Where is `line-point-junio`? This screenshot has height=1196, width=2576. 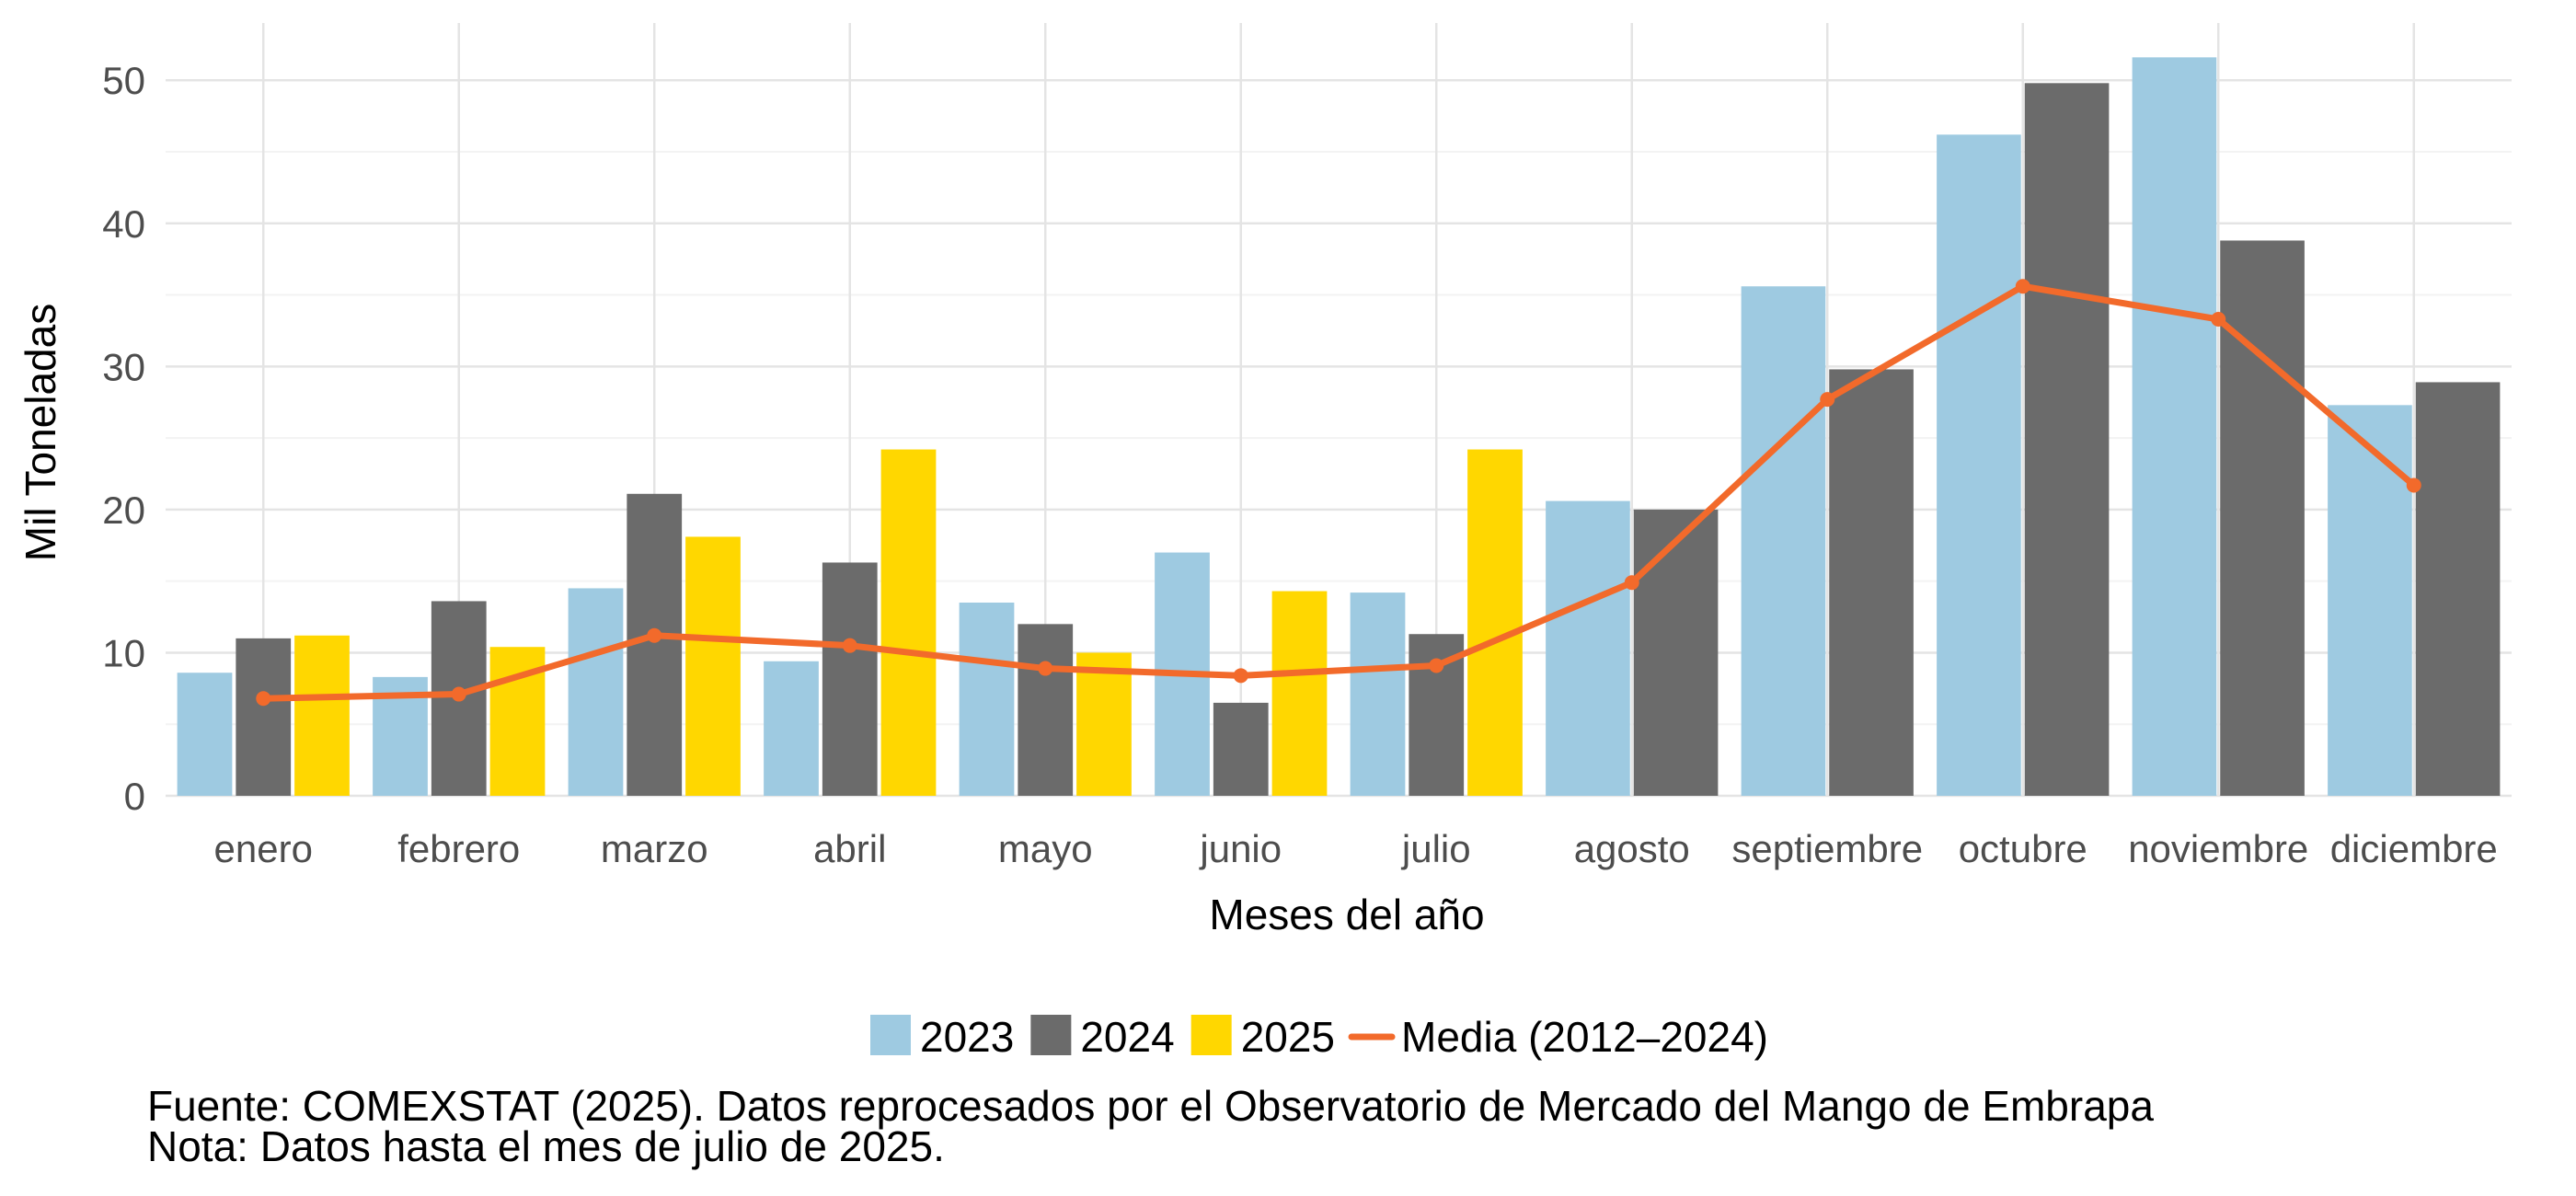
line-point-junio is located at coordinates (1240, 676).